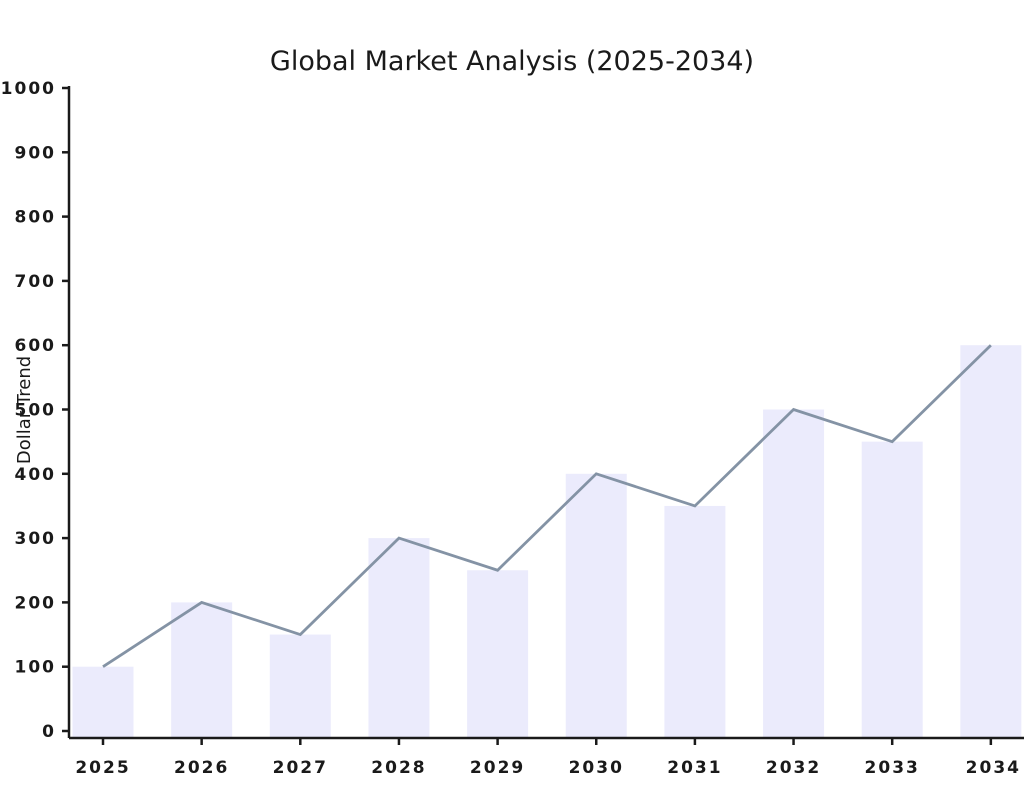 This screenshot has height=812, width=1024. I want to click on bar-2027, so click(300, 686).